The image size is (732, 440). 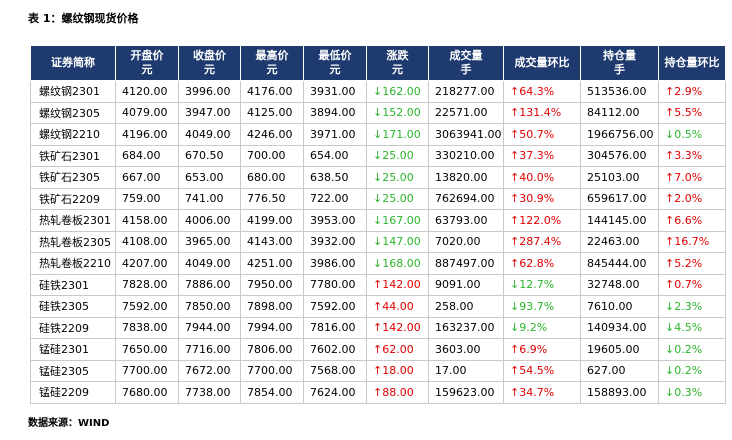 What do you see at coordinates (272, 91) in the screenshot?
I see `table-cell: 4176.00` at bounding box center [272, 91].